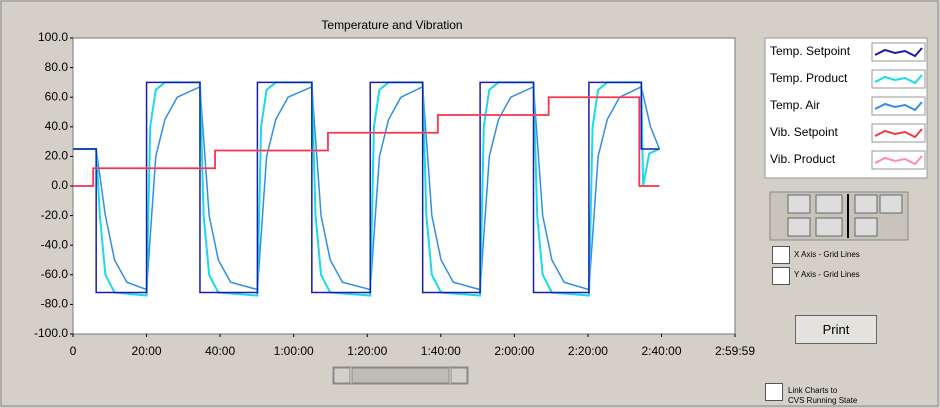 This screenshot has height=408, width=940. I want to click on y-tick-label: 60.0, so click(57, 96).